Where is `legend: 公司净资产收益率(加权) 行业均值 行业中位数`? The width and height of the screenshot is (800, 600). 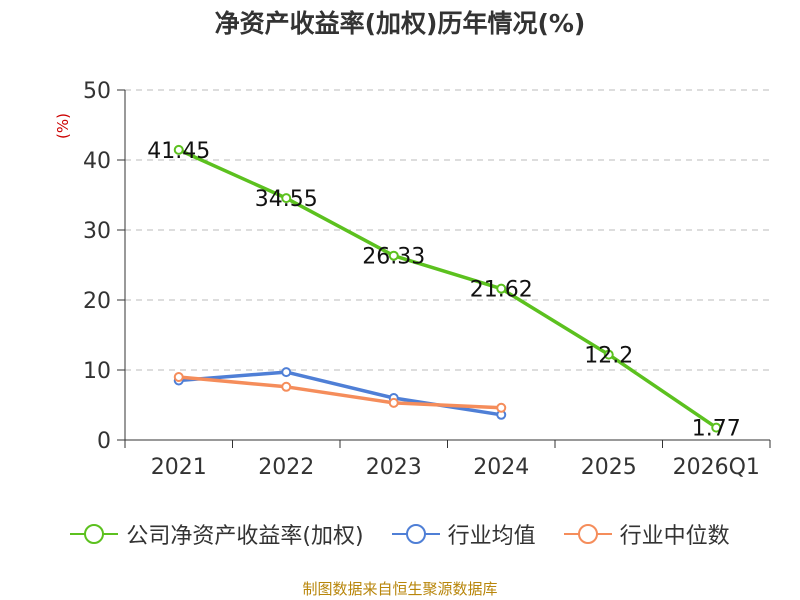
legend: 公司净资产收益率(加权) 行业均值 行业中位数 is located at coordinates (400, 534).